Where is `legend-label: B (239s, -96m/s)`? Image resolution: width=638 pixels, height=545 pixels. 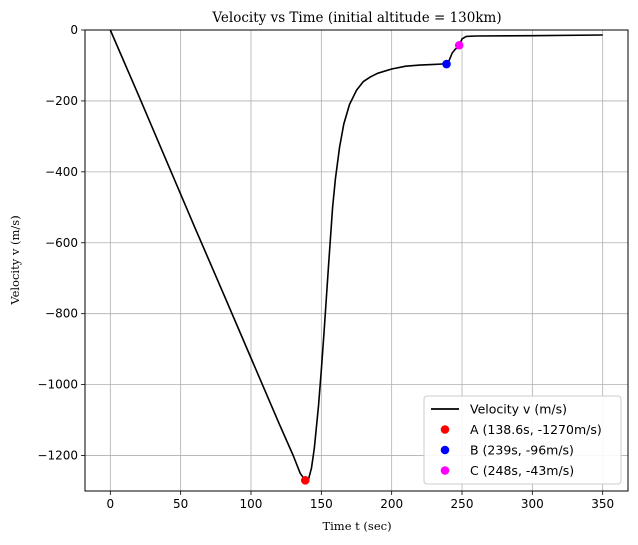
legend-label: B (239s, -96m/s) is located at coordinates (522, 450).